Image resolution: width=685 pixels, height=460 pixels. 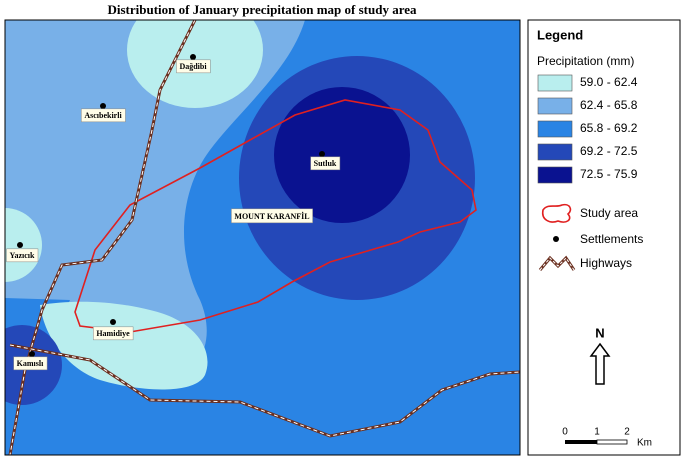 I want to click on legend-title: Legend, so click(x=560, y=34).